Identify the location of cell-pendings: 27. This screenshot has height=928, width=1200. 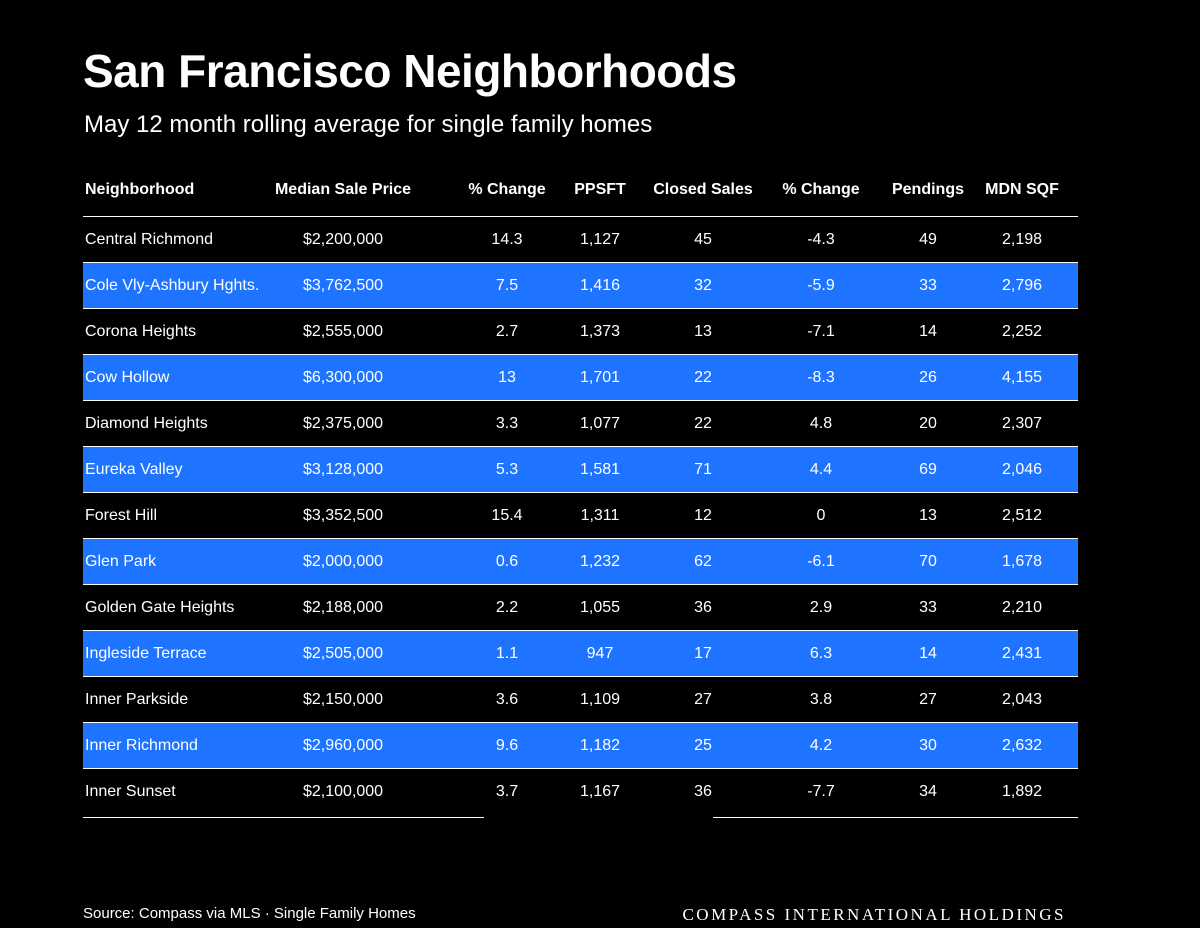
(928, 699).